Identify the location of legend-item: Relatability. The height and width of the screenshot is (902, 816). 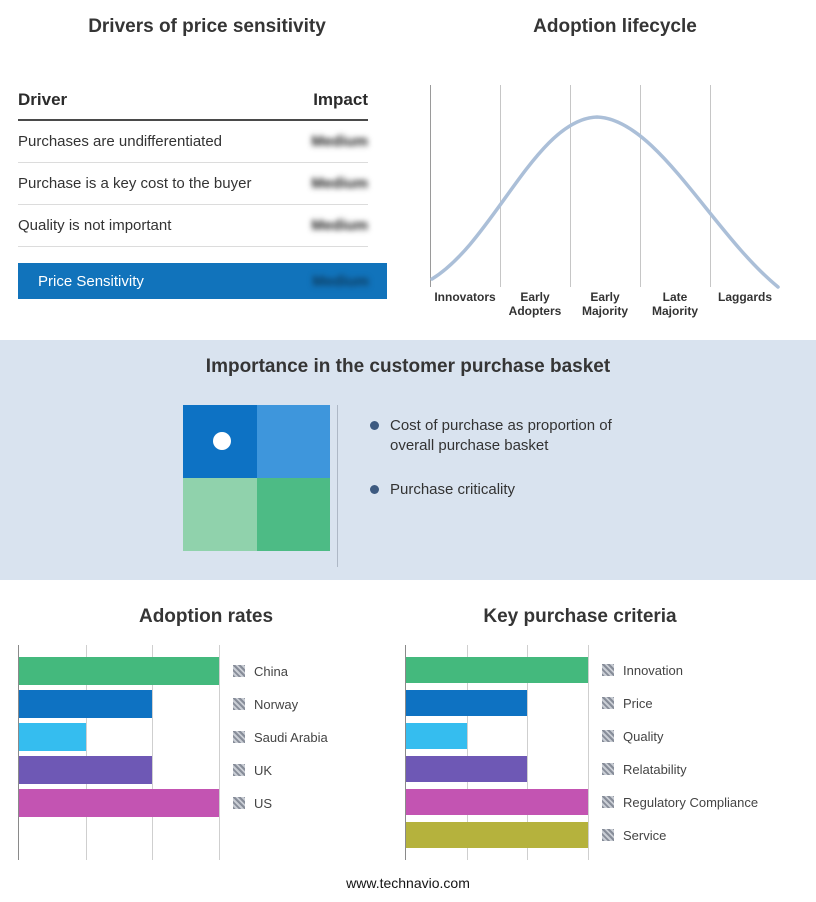
(680, 769).